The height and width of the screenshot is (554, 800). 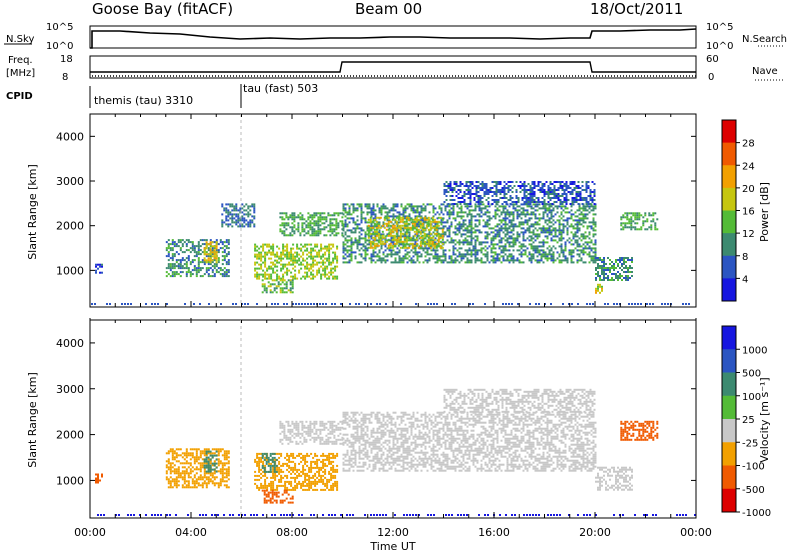 I want to click on nave-tick-min: 0, so click(x=711, y=77).